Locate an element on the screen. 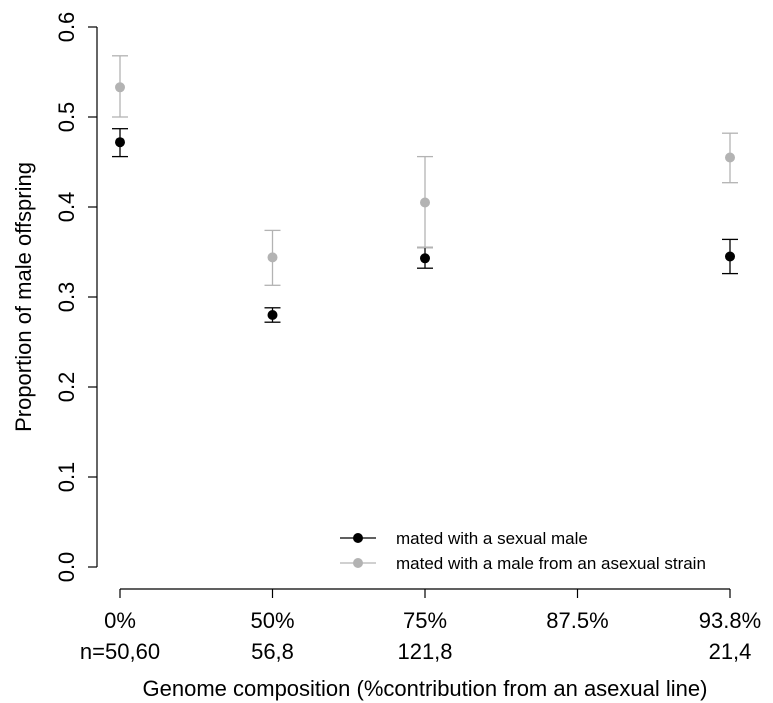 The width and height of the screenshot is (773, 703). sample-size-label: n=50,60 is located at coordinates (120, 651).